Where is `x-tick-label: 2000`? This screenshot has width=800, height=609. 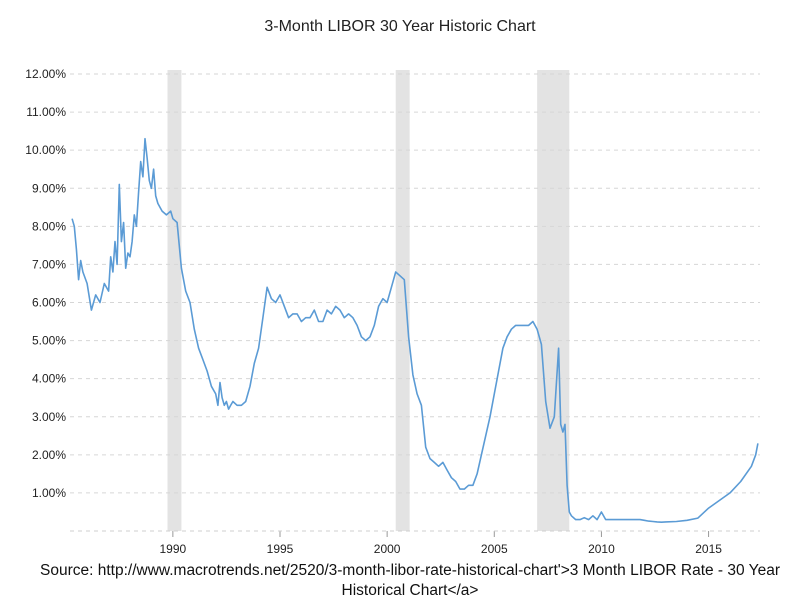
x-tick-label: 2000 is located at coordinates (387, 549).